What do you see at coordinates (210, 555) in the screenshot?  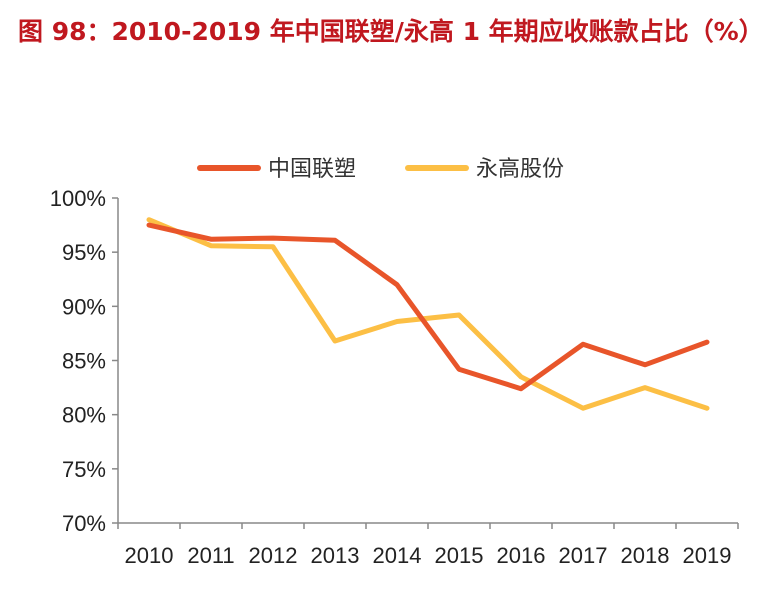 I see `x-tick-label: 2011` at bounding box center [210, 555].